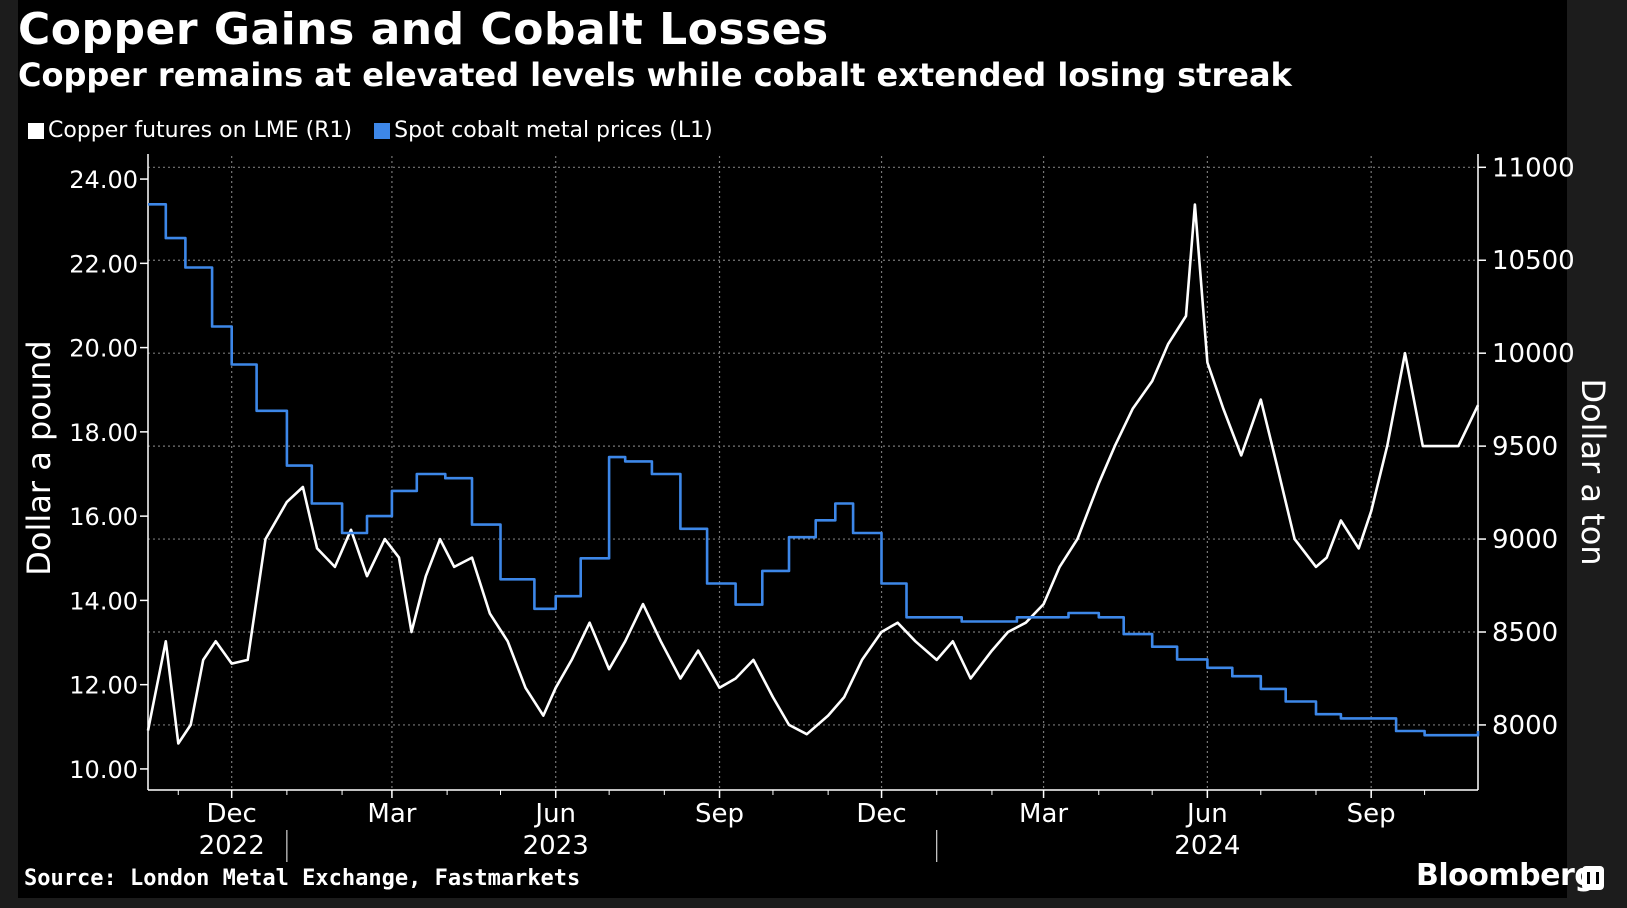 The width and height of the screenshot is (1627, 908). What do you see at coordinates (1207, 846) in the screenshot?
I see `x-year-label: 2024` at bounding box center [1207, 846].